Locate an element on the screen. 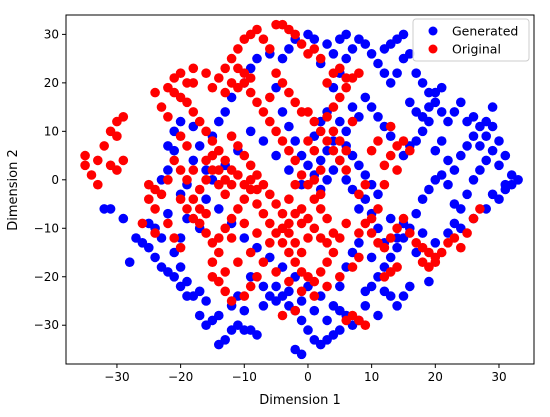 This screenshot has height=417, width=550. x-tick-label: 20 is located at coordinates (435, 377).